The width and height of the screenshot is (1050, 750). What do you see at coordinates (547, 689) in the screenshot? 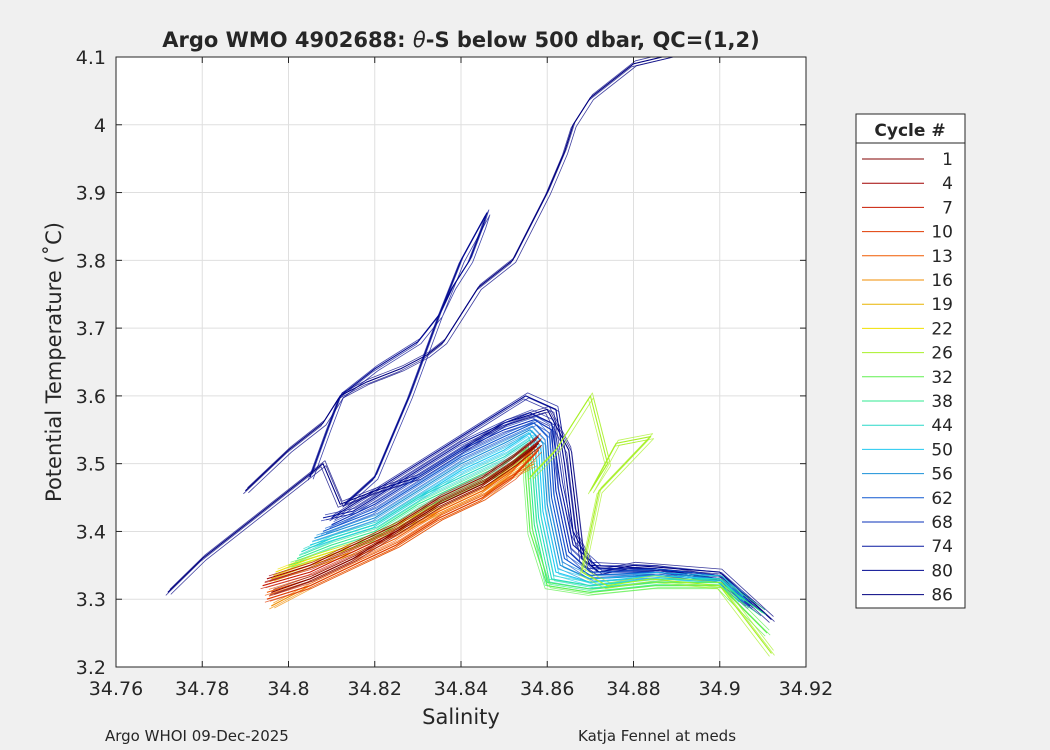
I see `x-tick-label: 34.86` at bounding box center [547, 689].